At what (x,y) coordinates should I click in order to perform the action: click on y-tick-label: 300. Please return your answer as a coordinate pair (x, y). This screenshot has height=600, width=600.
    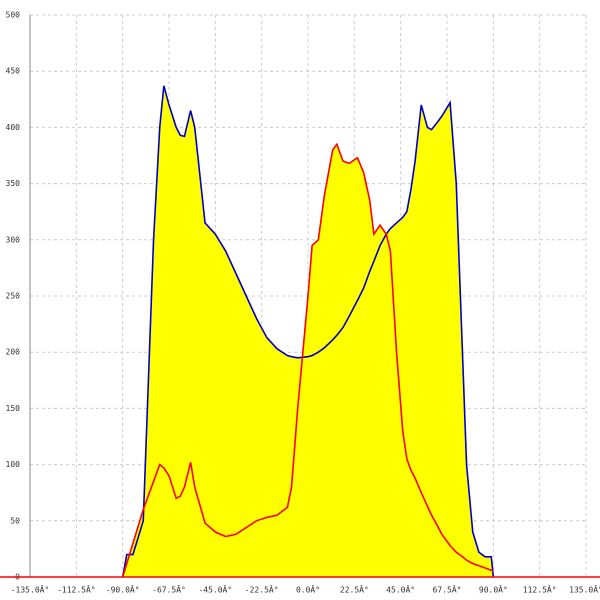
    Looking at the image, I should click on (13, 239).